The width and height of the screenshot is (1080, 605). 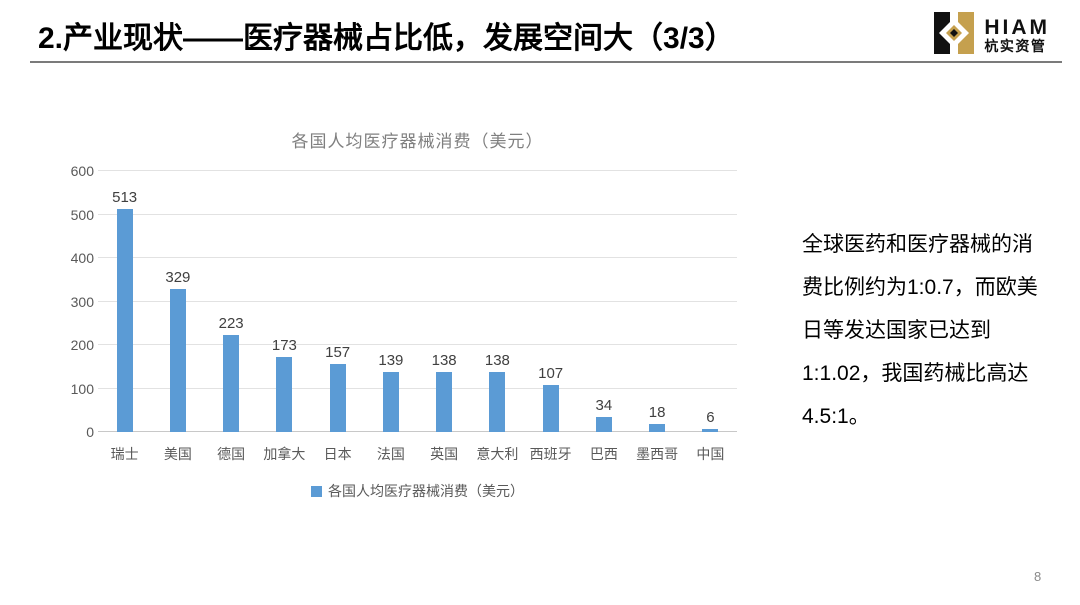 What do you see at coordinates (391, 360) in the screenshot?
I see `bar-value-label: 139` at bounding box center [391, 360].